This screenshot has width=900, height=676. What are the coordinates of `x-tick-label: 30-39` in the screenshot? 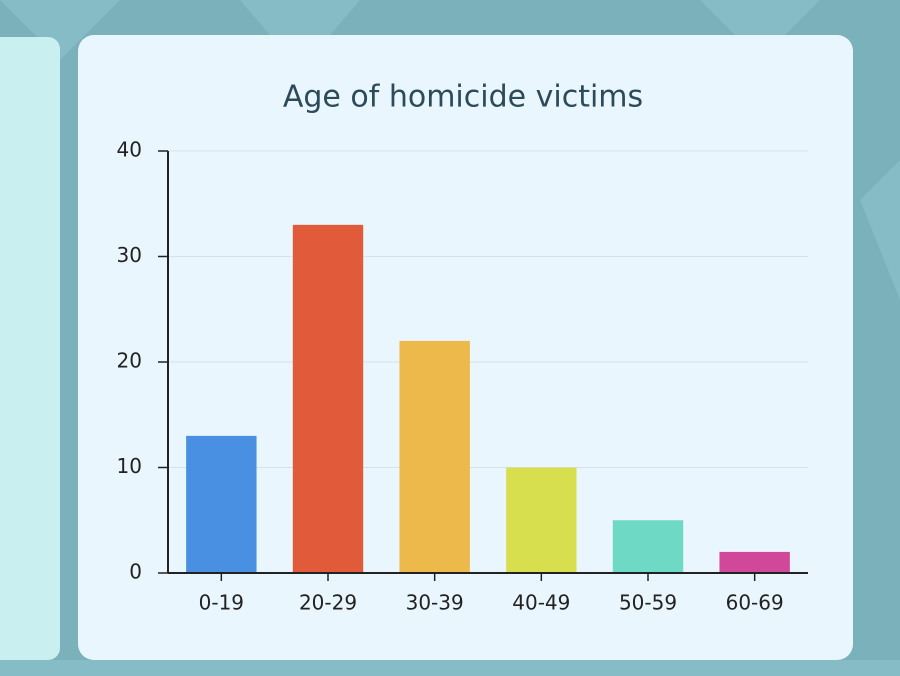 It's located at (435, 603).